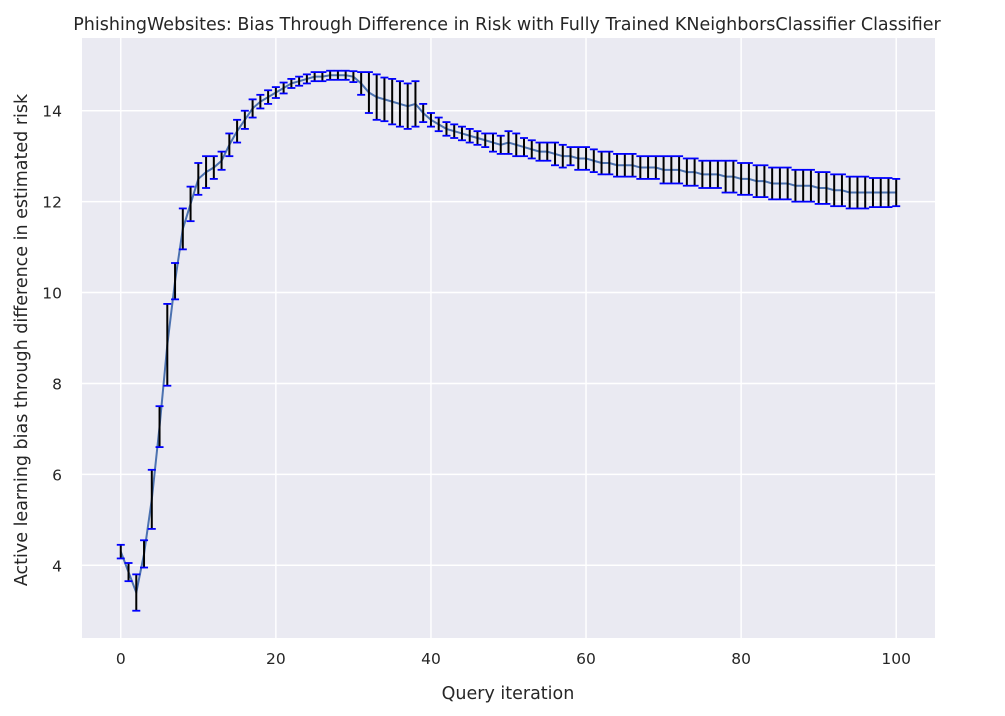 The width and height of the screenshot is (1005, 716). What do you see at coordinates (52, 339) in the screenshot?
I see `y-tick-labels: 4 6 8 10 12 14` at bounding box center [52, 339].